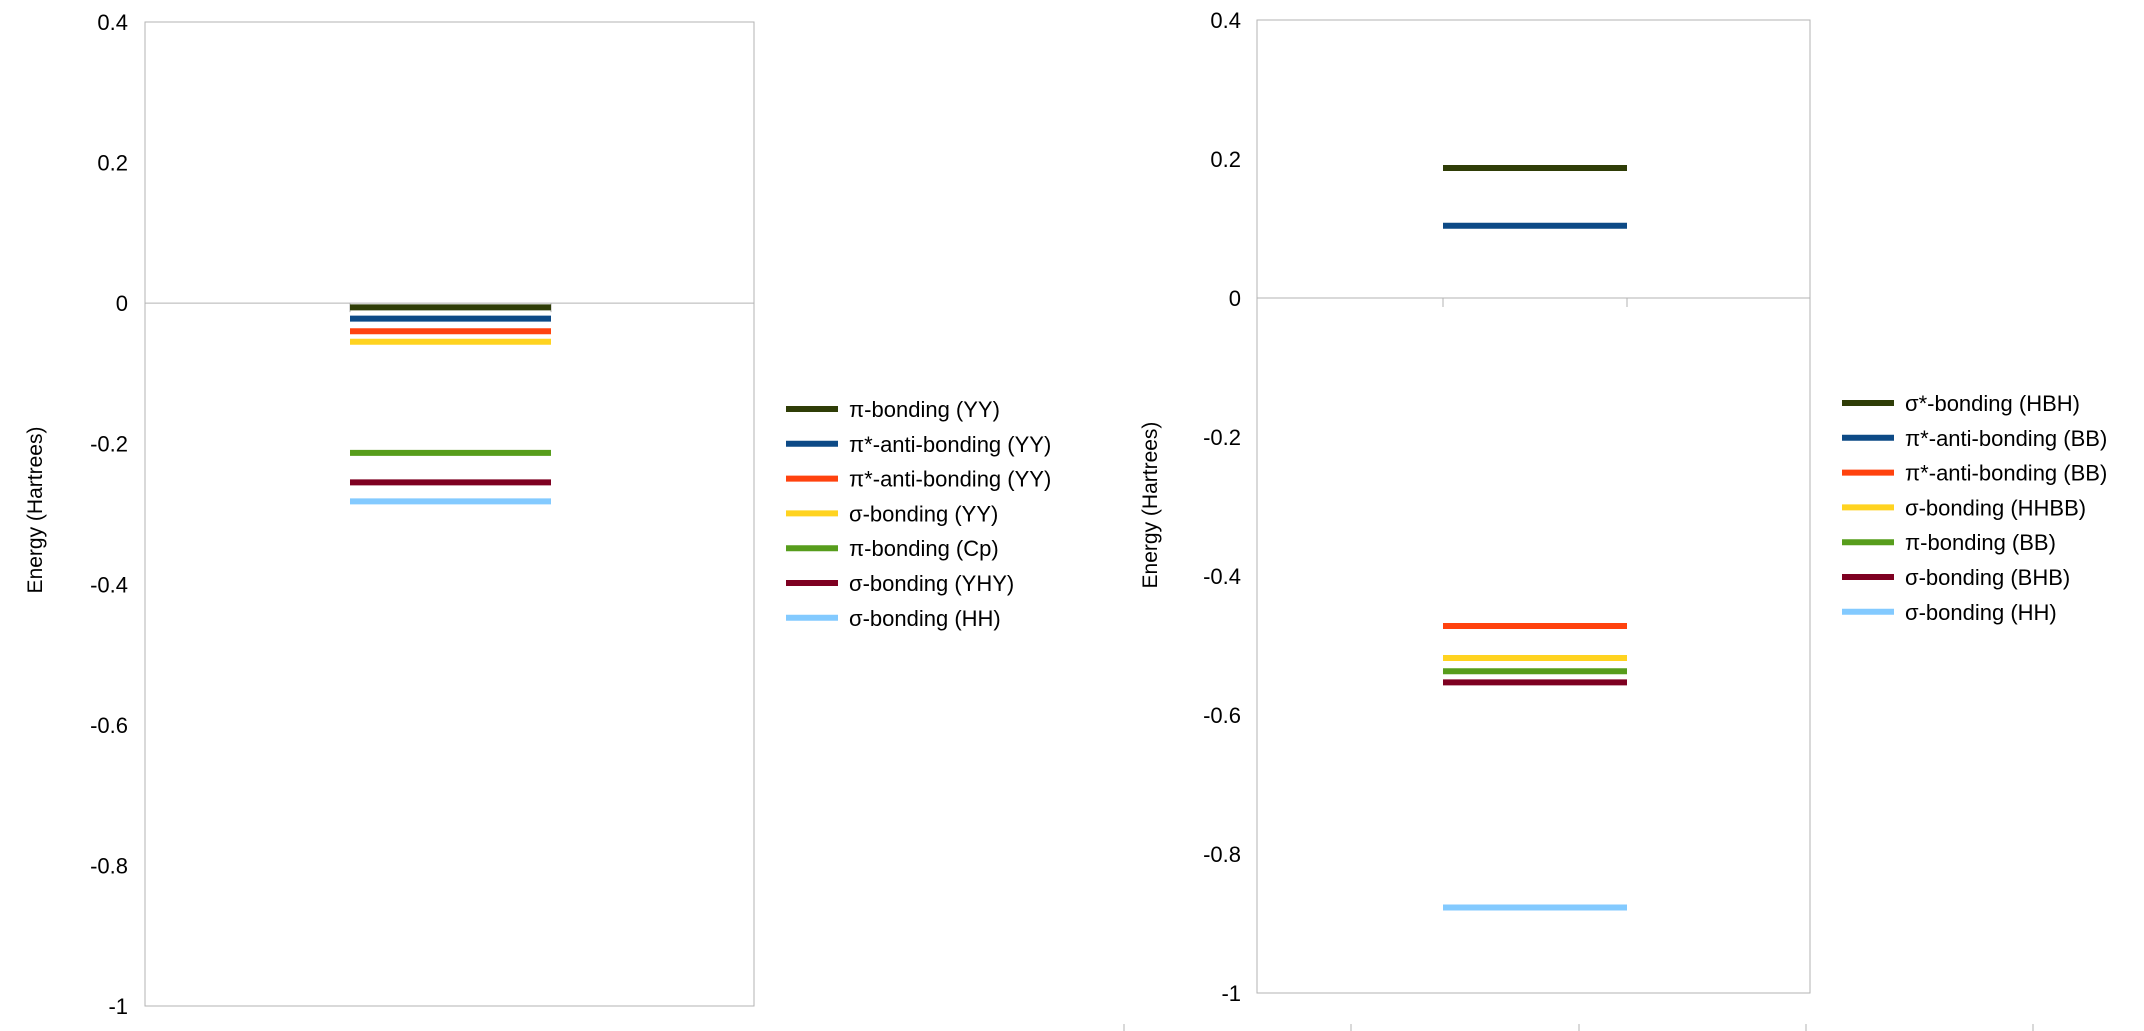 The height and width of the screenshot is (1031, 2144). Describe the element at coordinates (924, 548) in the screenshot. I see `legend-label: π-bonding (Cp)` at that location.